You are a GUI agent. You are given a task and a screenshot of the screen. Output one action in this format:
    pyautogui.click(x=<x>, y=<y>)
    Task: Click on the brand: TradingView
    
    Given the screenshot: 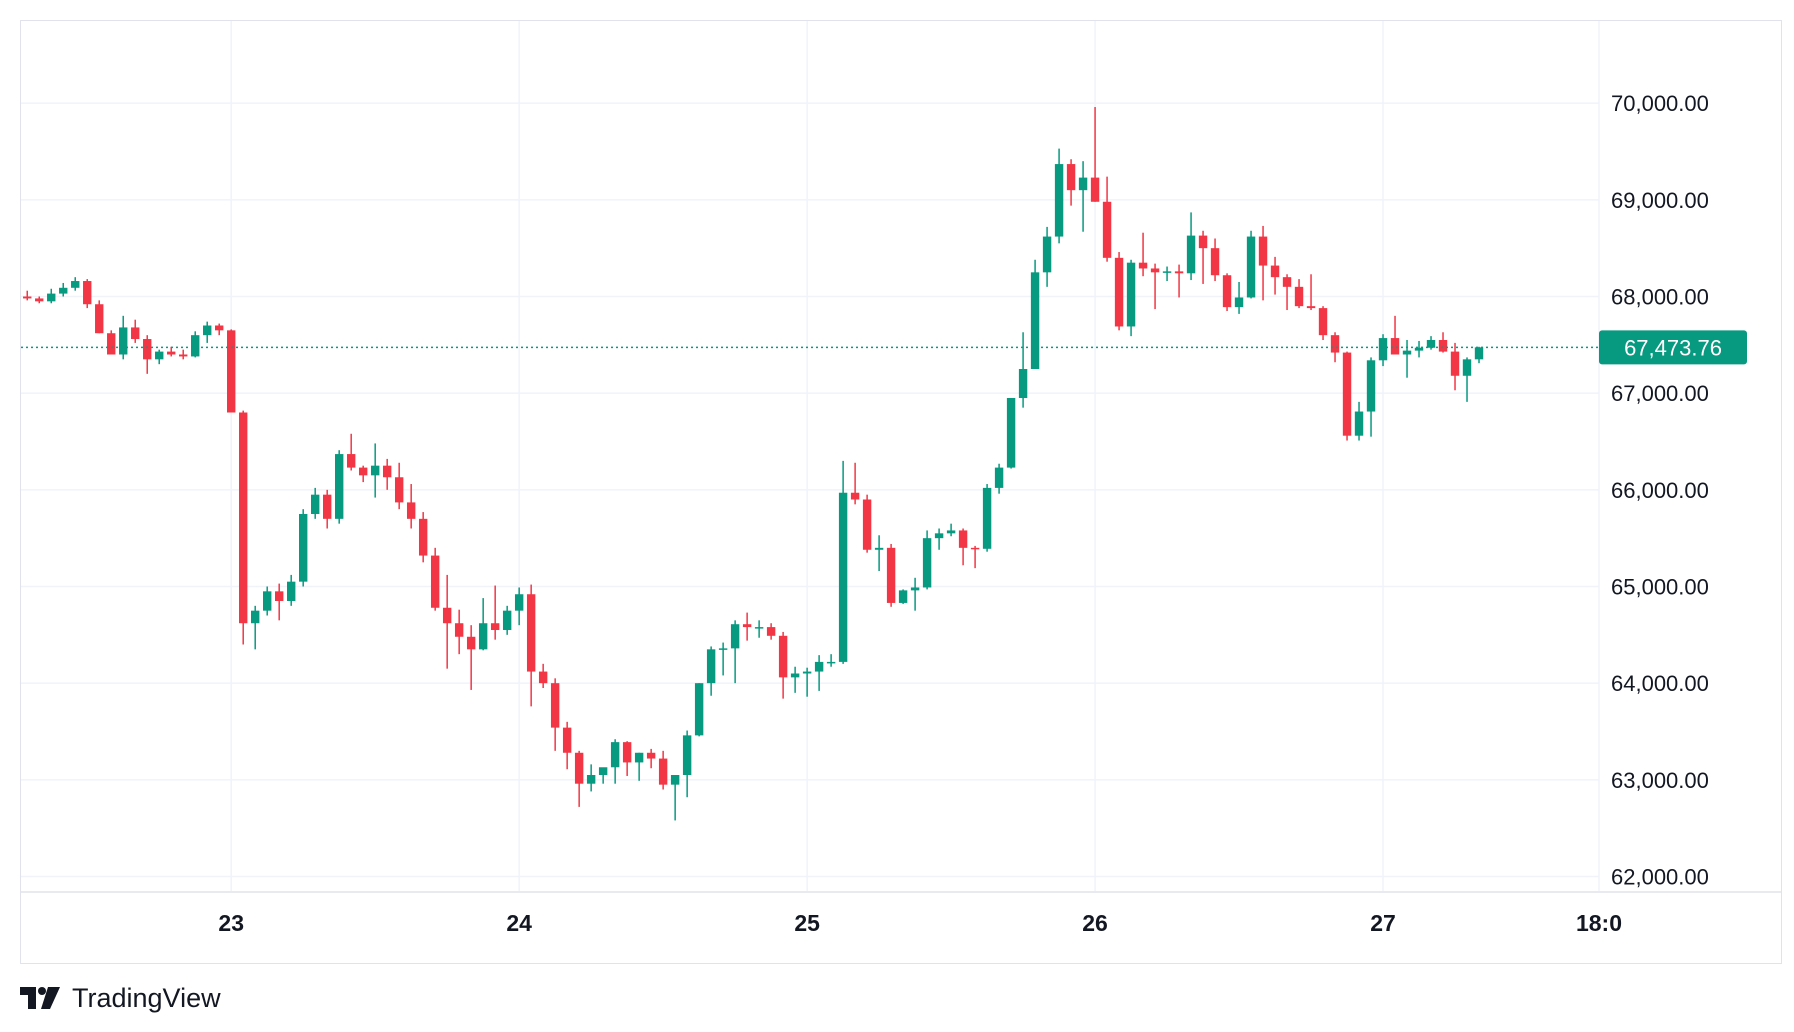 What is the action you would take?
    pyautogui.click(x=120, y=998)
    